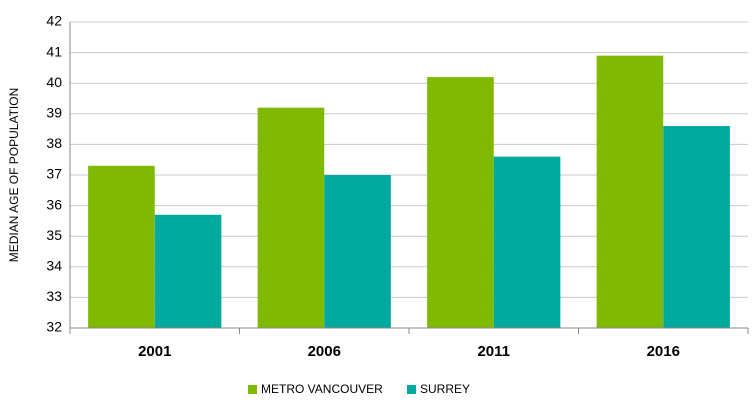 This screenshot has width=752, height=409. What do you see at coordinates (324, 351) in the screenshot?
I see `x-tick-label: 2006` at bounding box center [324, 351].